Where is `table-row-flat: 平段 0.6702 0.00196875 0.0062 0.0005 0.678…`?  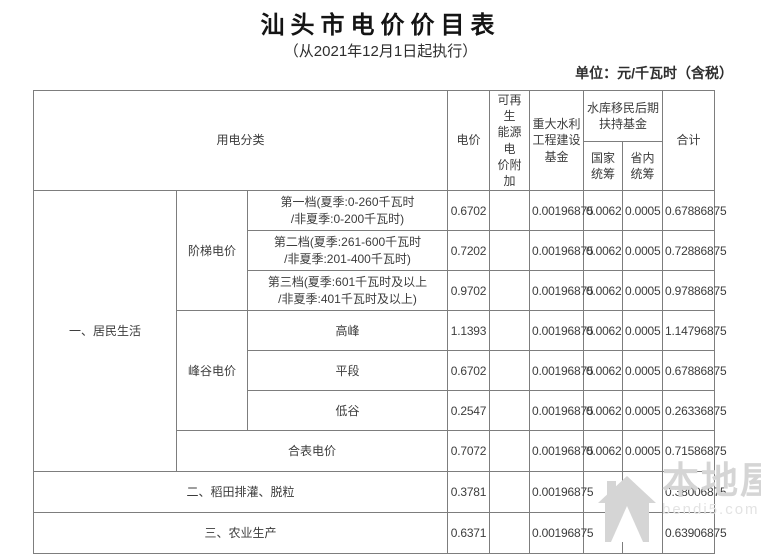
table-row-flat: 平段 0.6702 0.00196875 0.0062 0.0005 0.678… is located at coordinates (380, 371).